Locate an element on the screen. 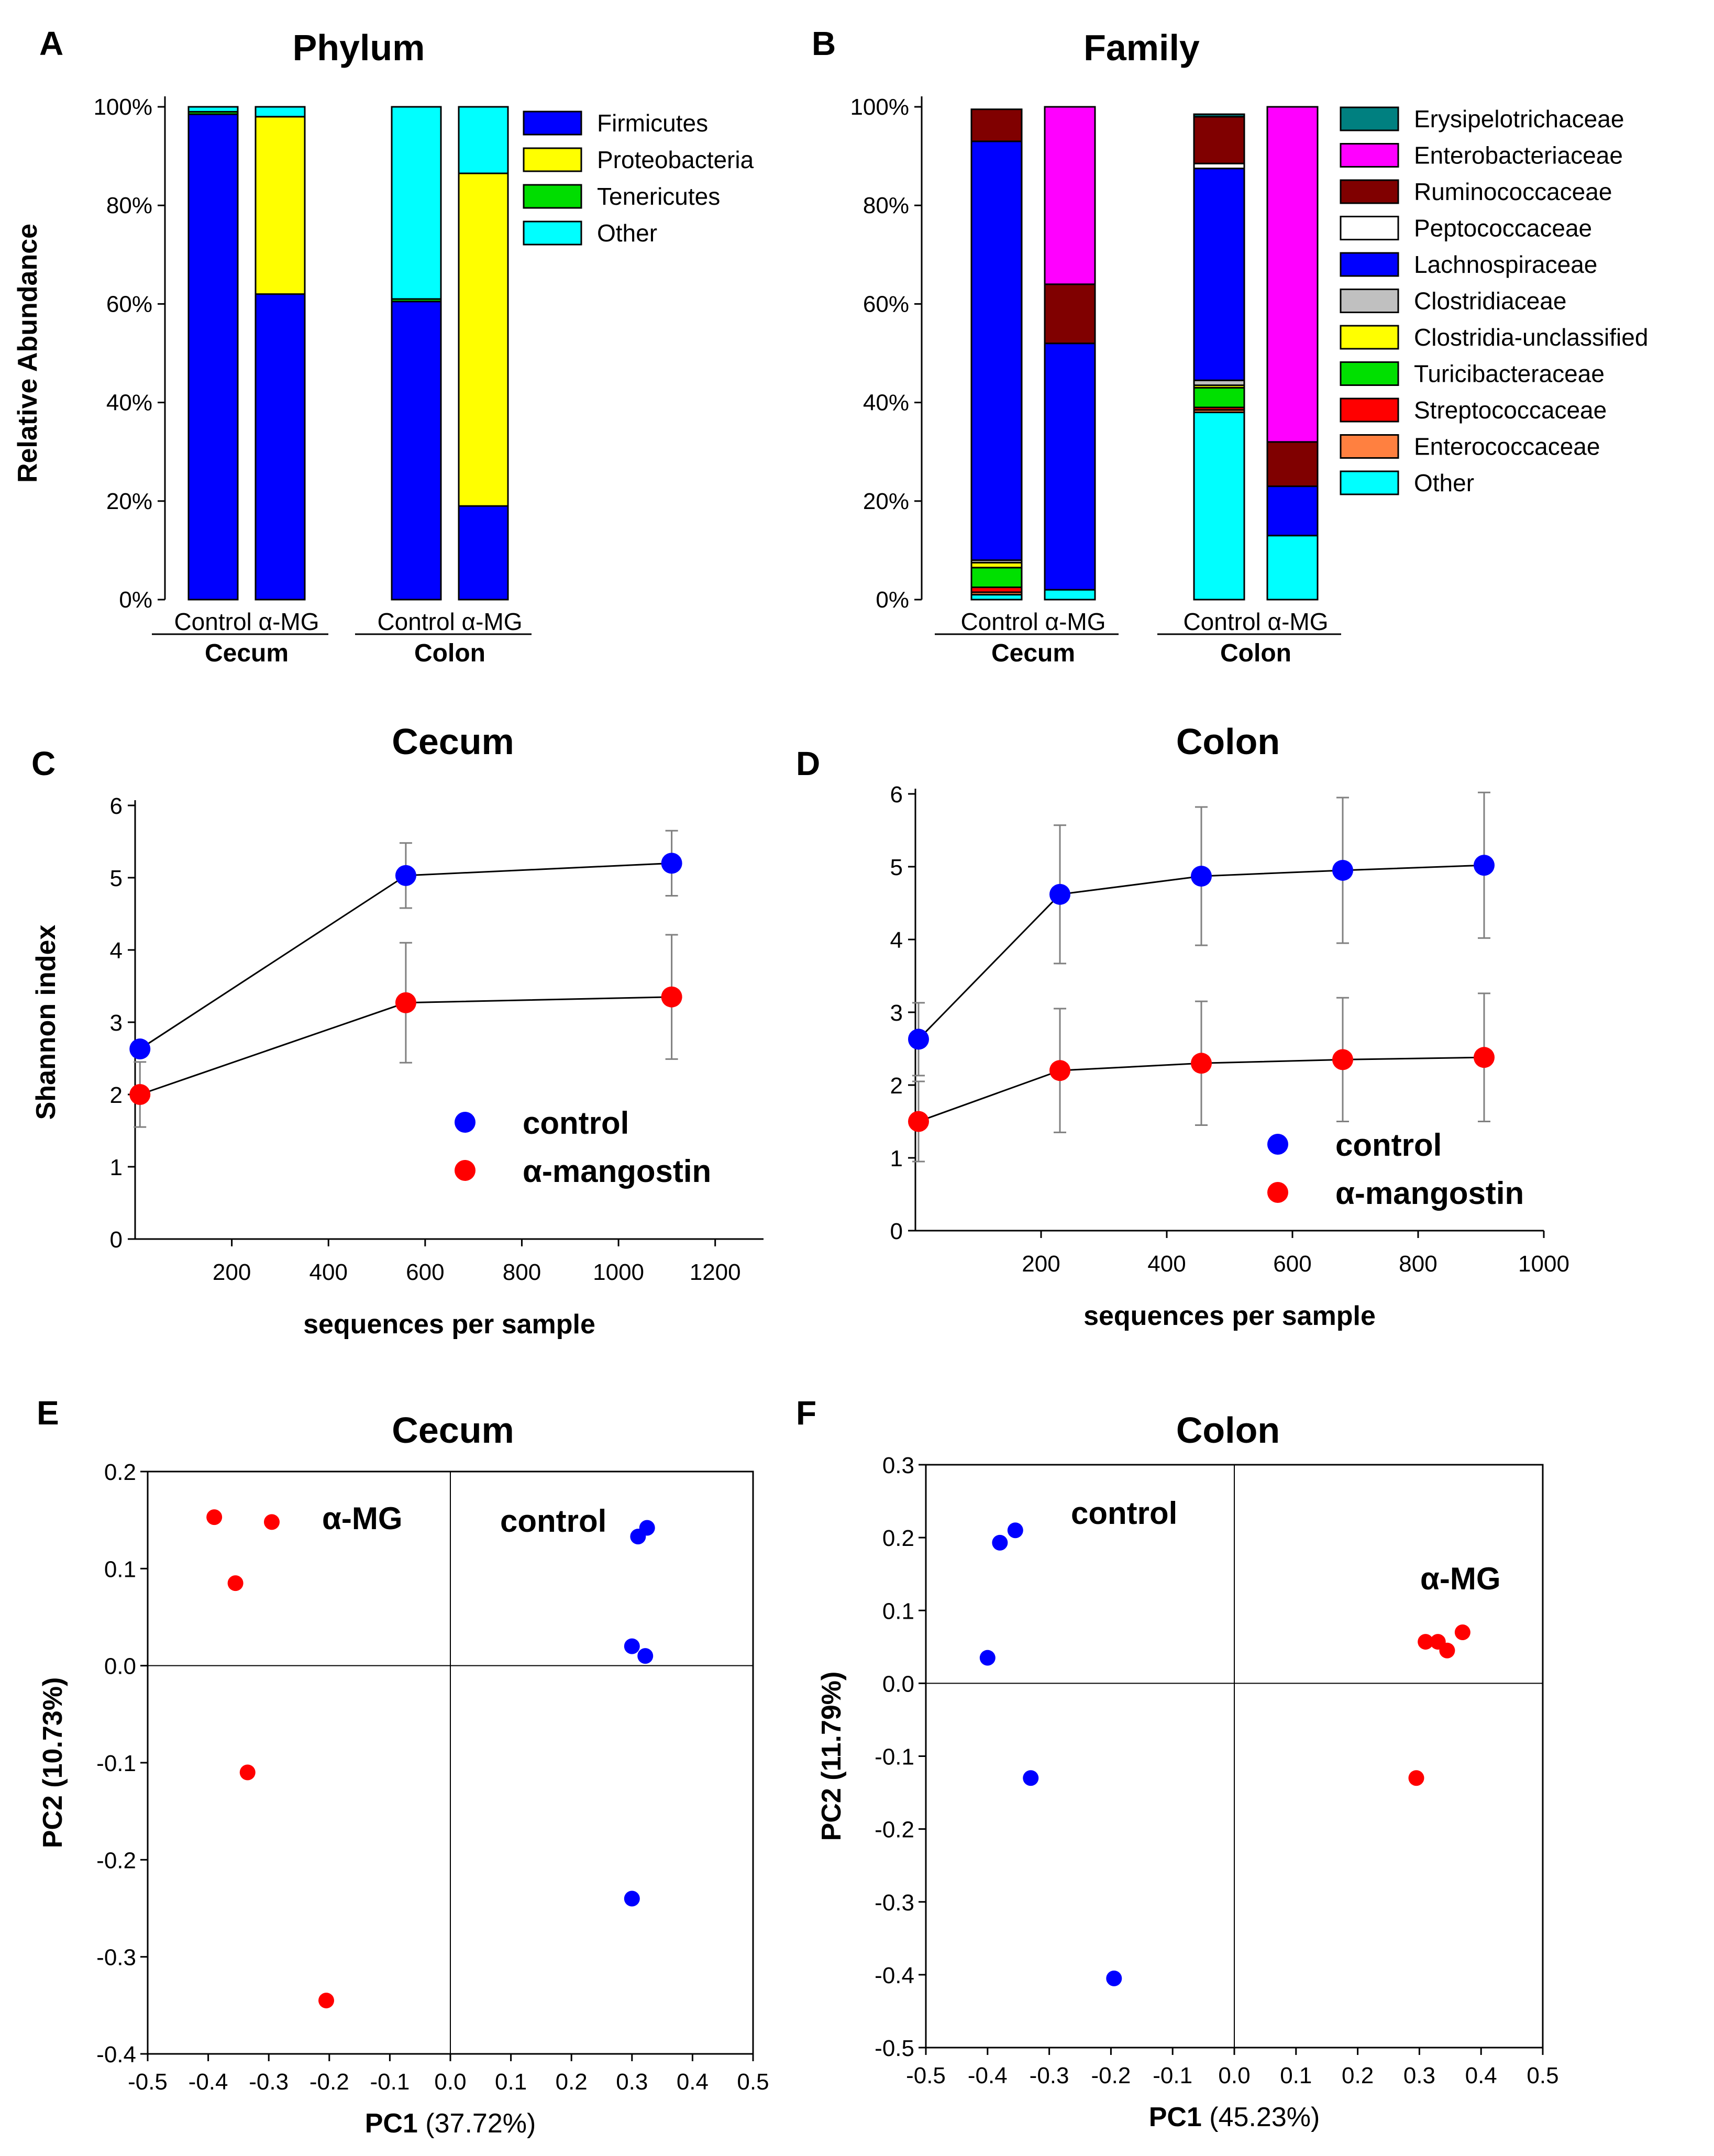 The width and height of the screenshot is (1714, 2156). legend-label-enterococcaceae: Enterococcaceae is located at coordinates (1507, 446).